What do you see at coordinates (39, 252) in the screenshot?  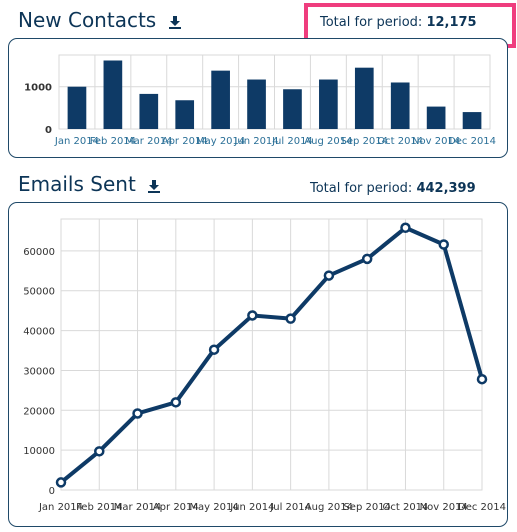 I see `y-tick-label: 60000` at bounding box center [39, 252].